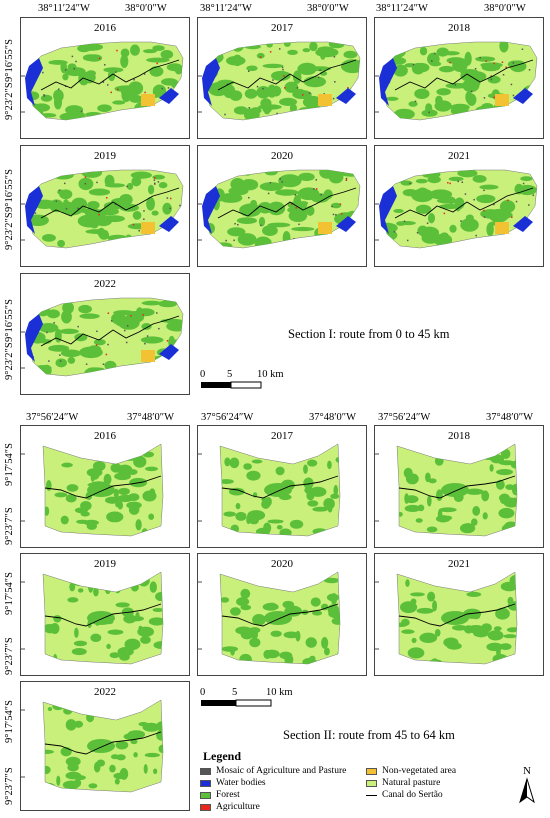 The image size is (550, 818). Describe the element at coordinates (273, 771) in the screenshot. I see `legend-item-mosaic: Mosaic of Agriculture and Pasture` at that location.